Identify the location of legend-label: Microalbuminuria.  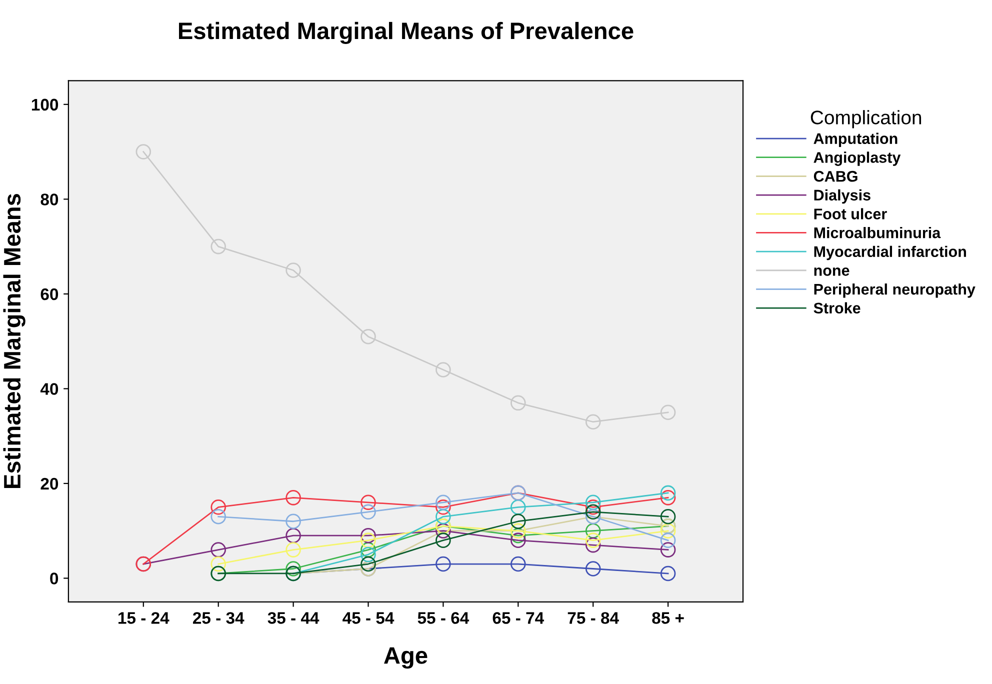
(877, 232).